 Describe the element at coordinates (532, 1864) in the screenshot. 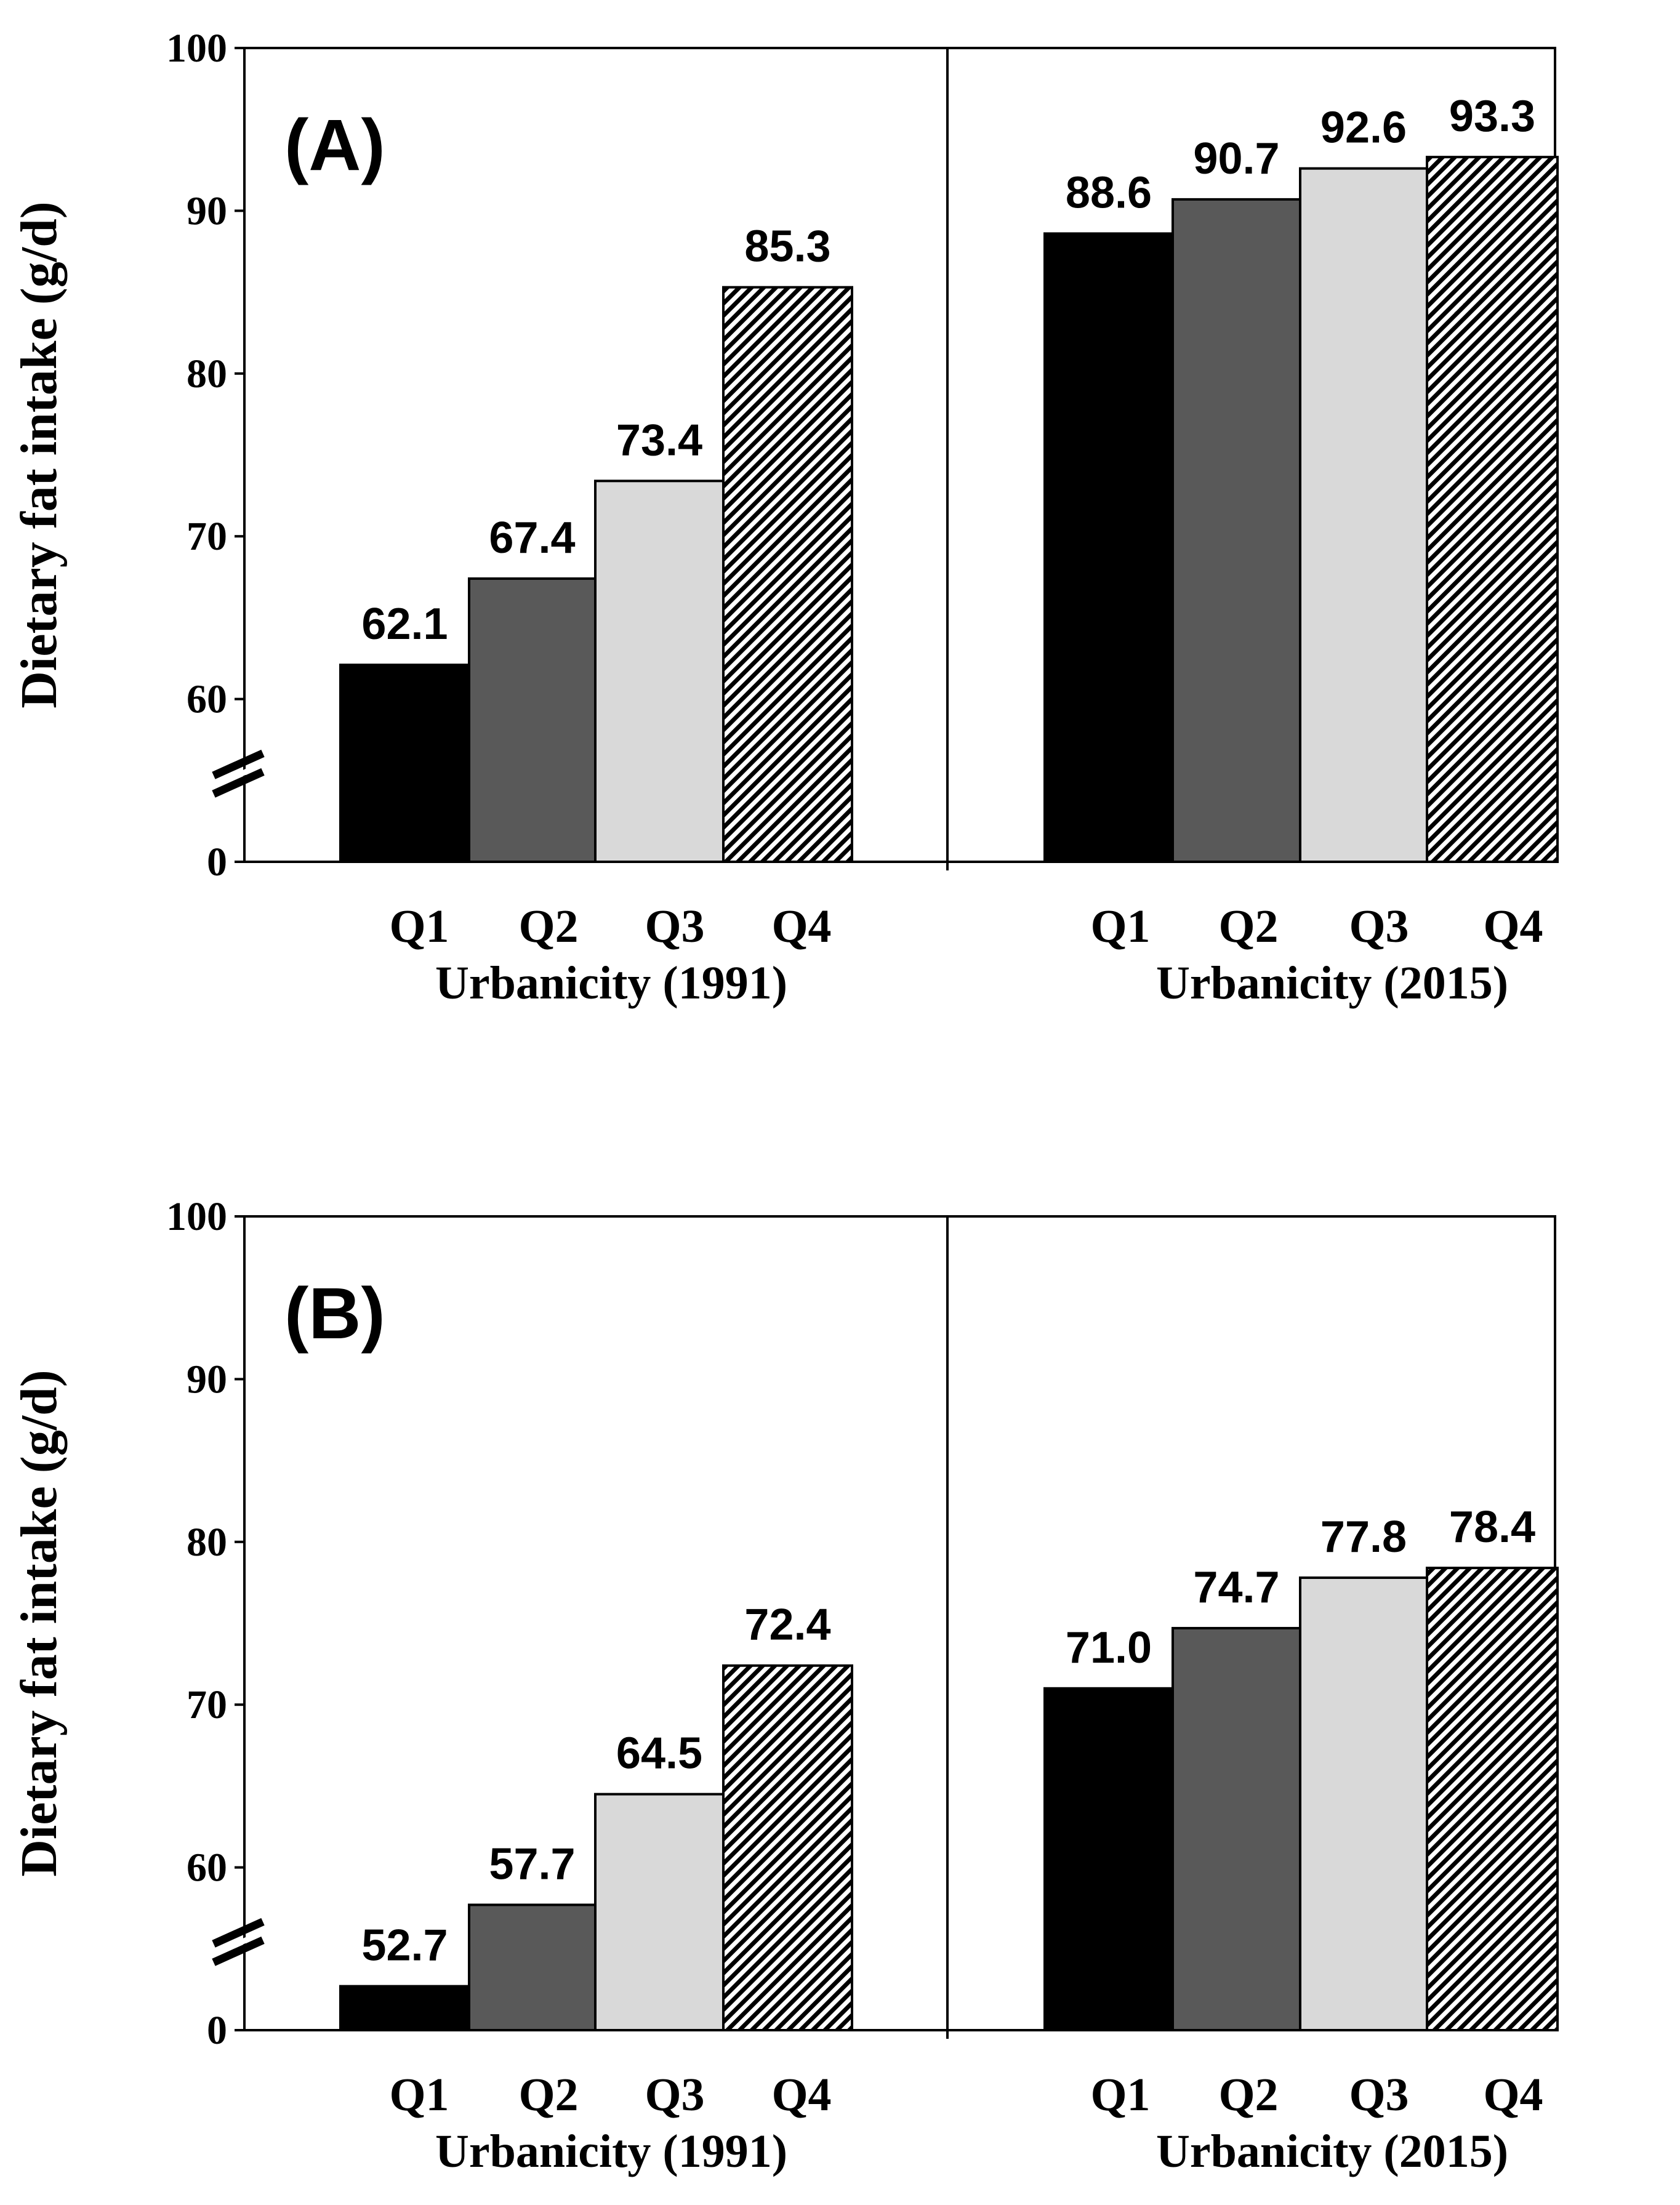

I see `data-label: 57.7` at that location.